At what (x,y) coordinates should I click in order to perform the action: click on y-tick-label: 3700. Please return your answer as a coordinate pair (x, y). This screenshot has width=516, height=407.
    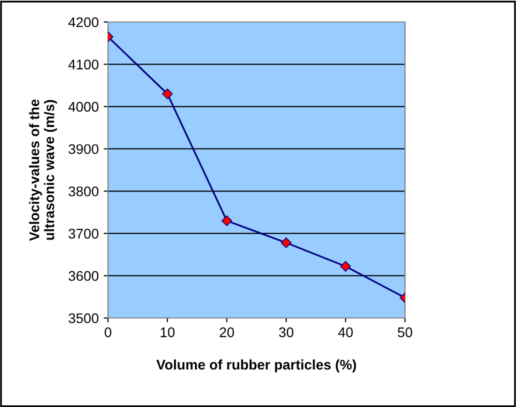
    Looking at the image, I should click on (83, 233).